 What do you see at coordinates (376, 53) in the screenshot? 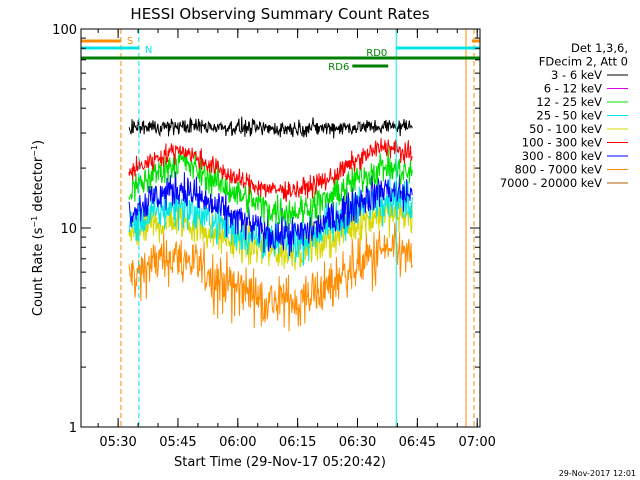
I see `state-label-2: RD0` at bounding box center [376, 53].